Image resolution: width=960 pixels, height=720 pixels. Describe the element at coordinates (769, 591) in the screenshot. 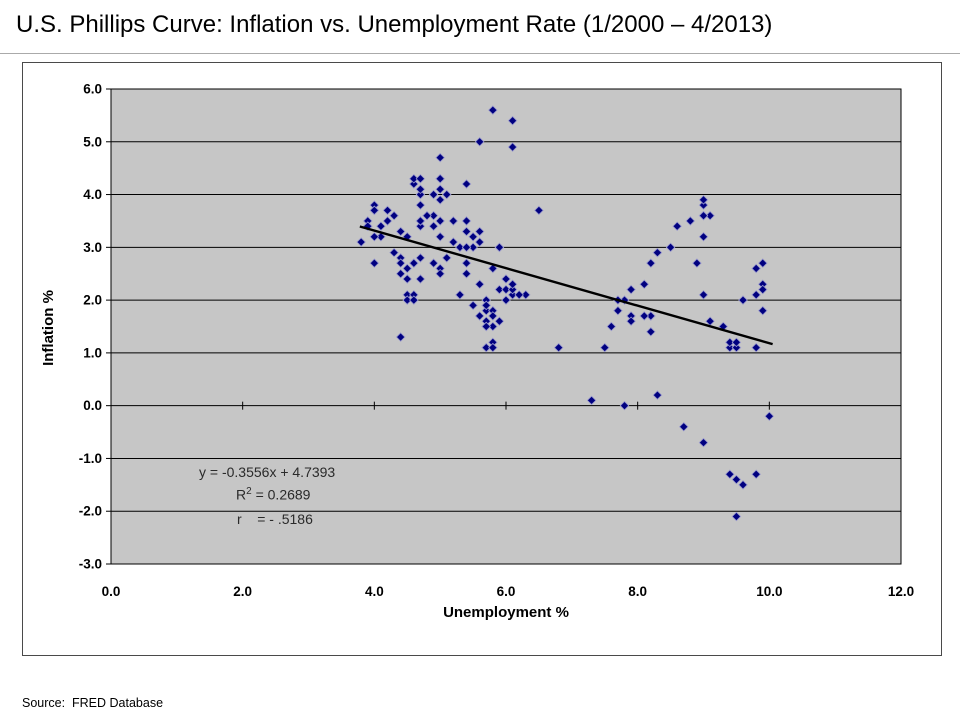

I see `x-tick-label: 10.0` at that location.